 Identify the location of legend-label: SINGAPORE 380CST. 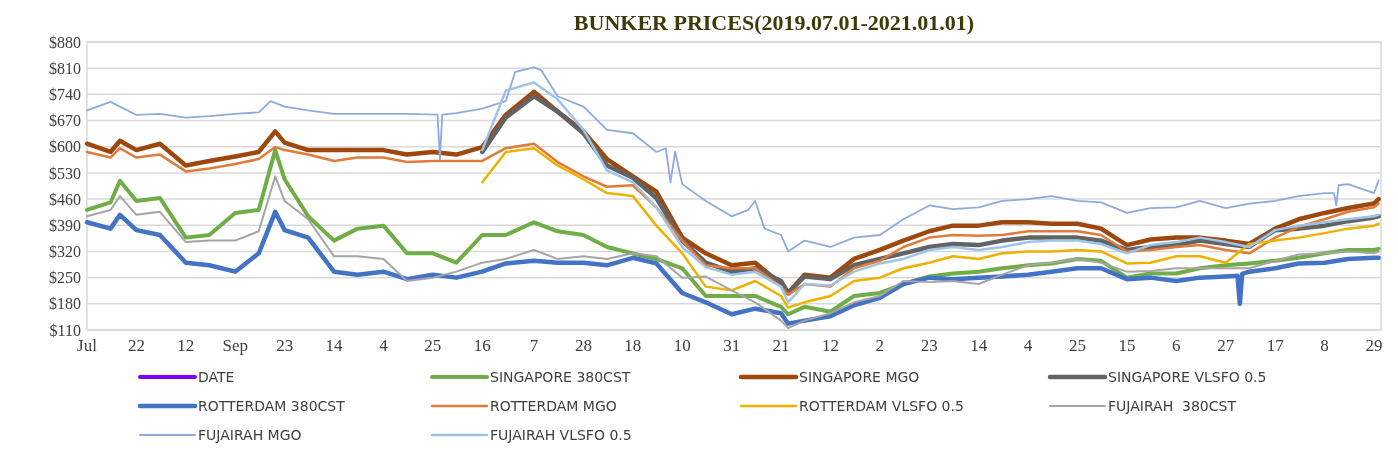
(560, 376).